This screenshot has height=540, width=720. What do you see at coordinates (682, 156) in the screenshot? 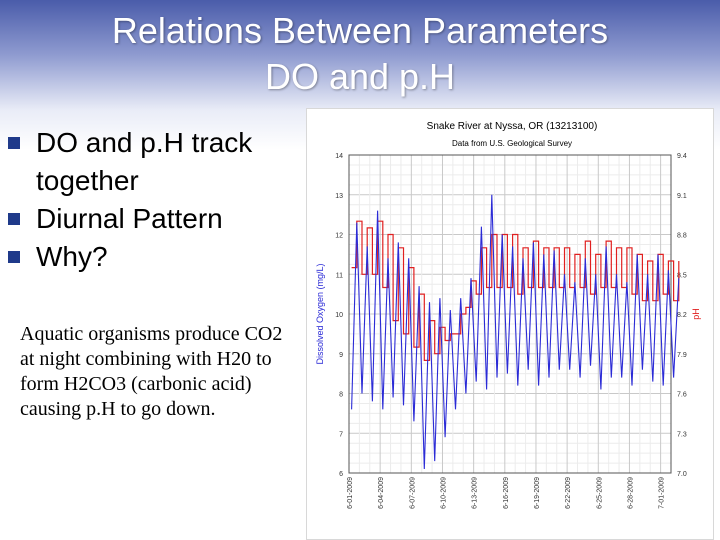
I see `y2-tick-label: 9.4` at bounding box center [682, 156].